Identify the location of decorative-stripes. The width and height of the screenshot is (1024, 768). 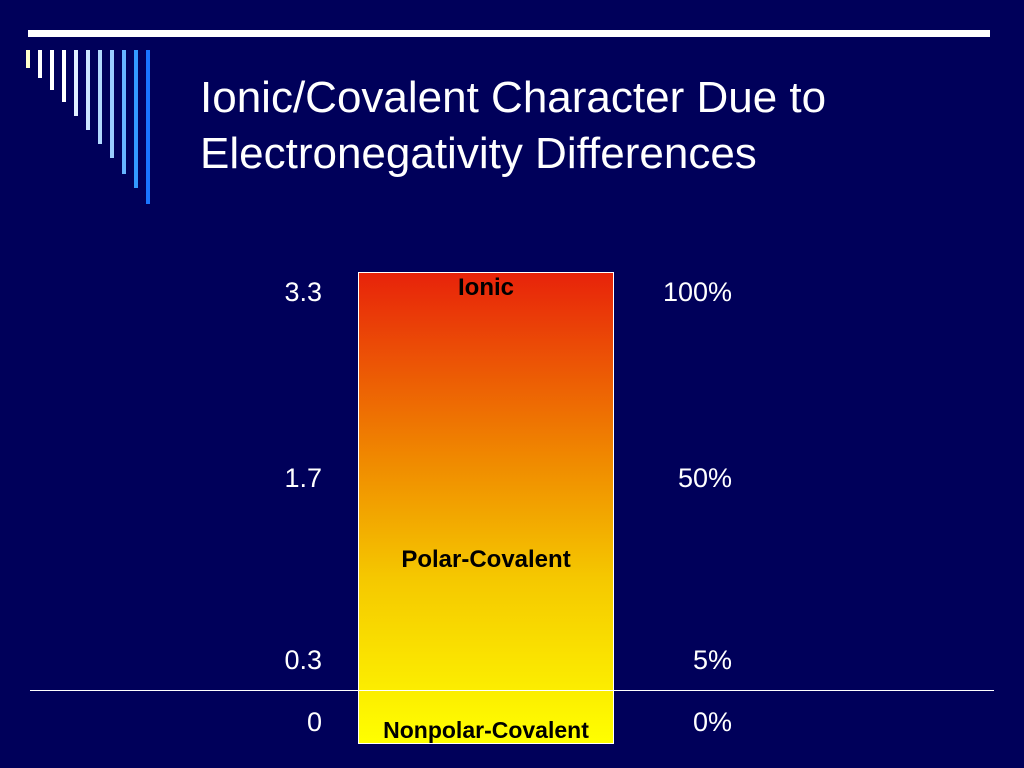
(101, 130).